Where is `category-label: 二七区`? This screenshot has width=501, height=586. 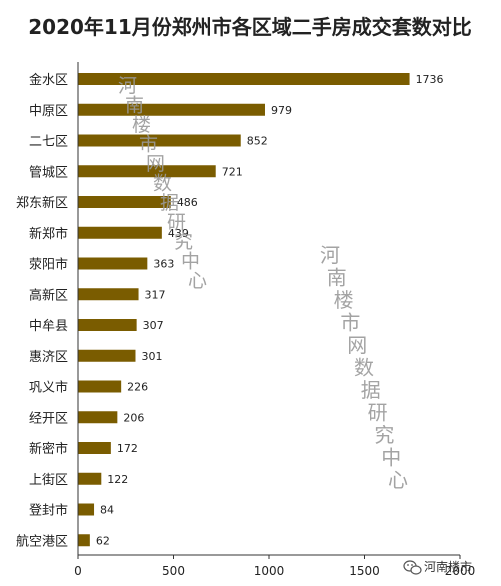 category-label: 二七区 is located at coordinates (48, 142).